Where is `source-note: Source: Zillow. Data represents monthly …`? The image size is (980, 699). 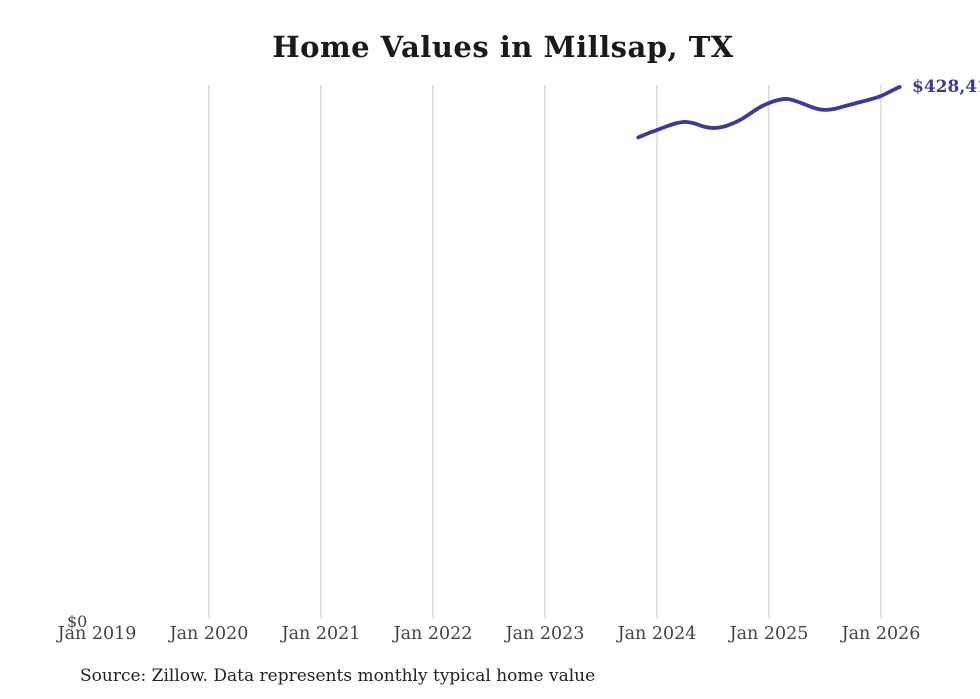
source-note: Source: Zillow. Data represents monthly … is located at coordinates (338, 676).